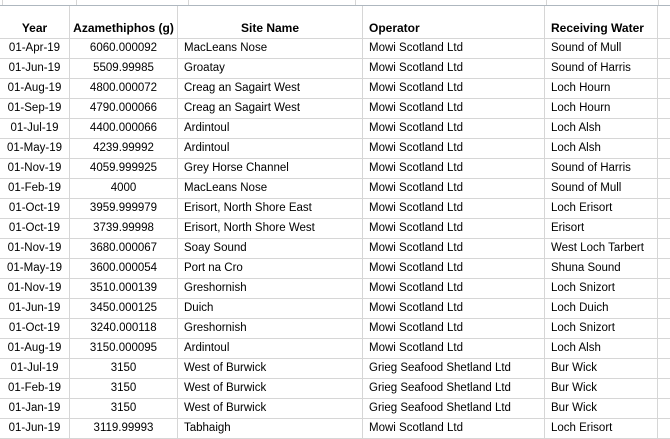 The image size is (670, 439). What do you see at coordinates (35, 189) in the screenshot?
I see `cell-year: 01-Feb-19` at bounding box center [35, 189].